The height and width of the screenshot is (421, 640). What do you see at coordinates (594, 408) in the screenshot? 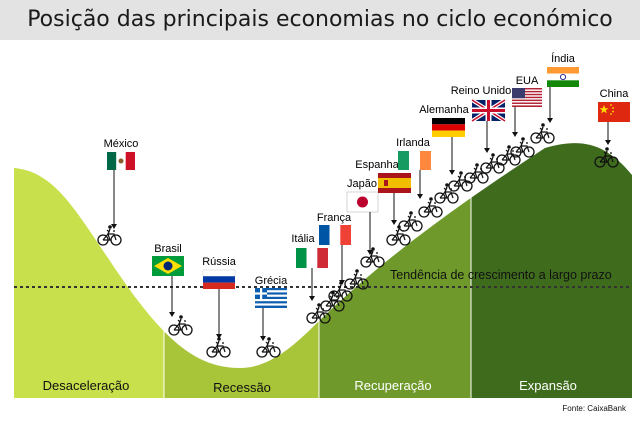
I see `source-label: Fonte: CaixaBank` at bounding box center [594, 408].